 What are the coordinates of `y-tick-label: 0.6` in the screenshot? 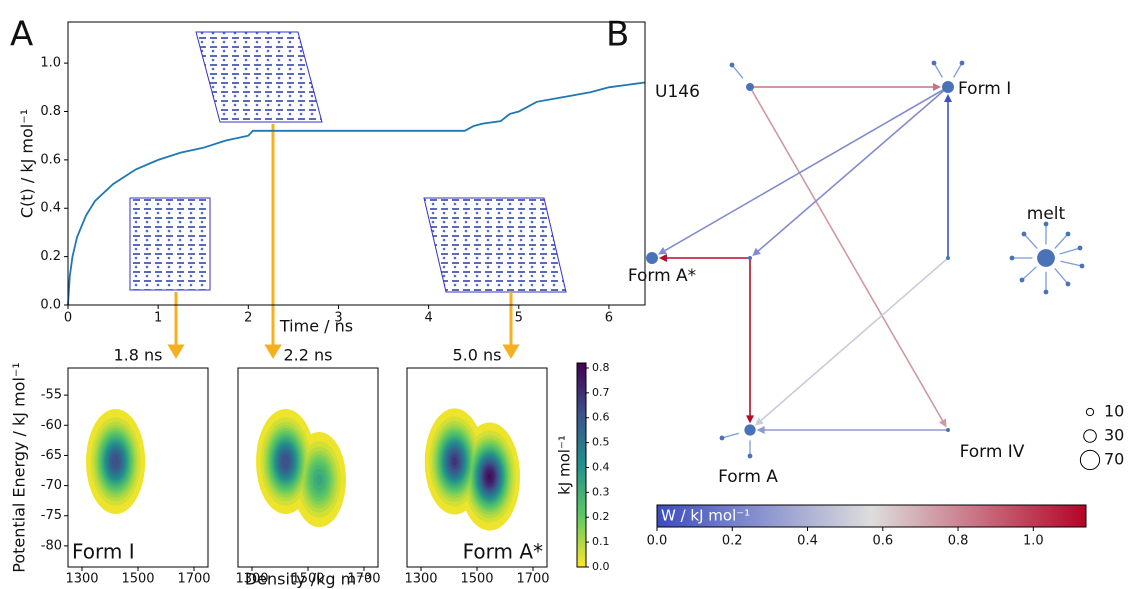 It's located at (50, 159).